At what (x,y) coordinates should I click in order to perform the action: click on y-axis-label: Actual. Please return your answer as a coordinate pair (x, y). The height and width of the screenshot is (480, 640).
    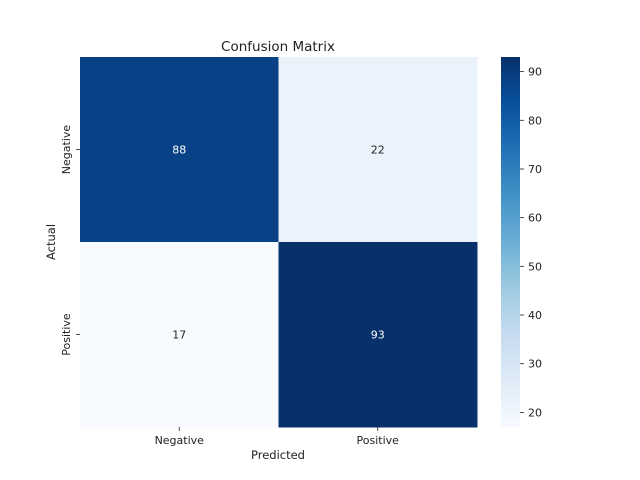
    Looking at the image, I should click on (51, 242).